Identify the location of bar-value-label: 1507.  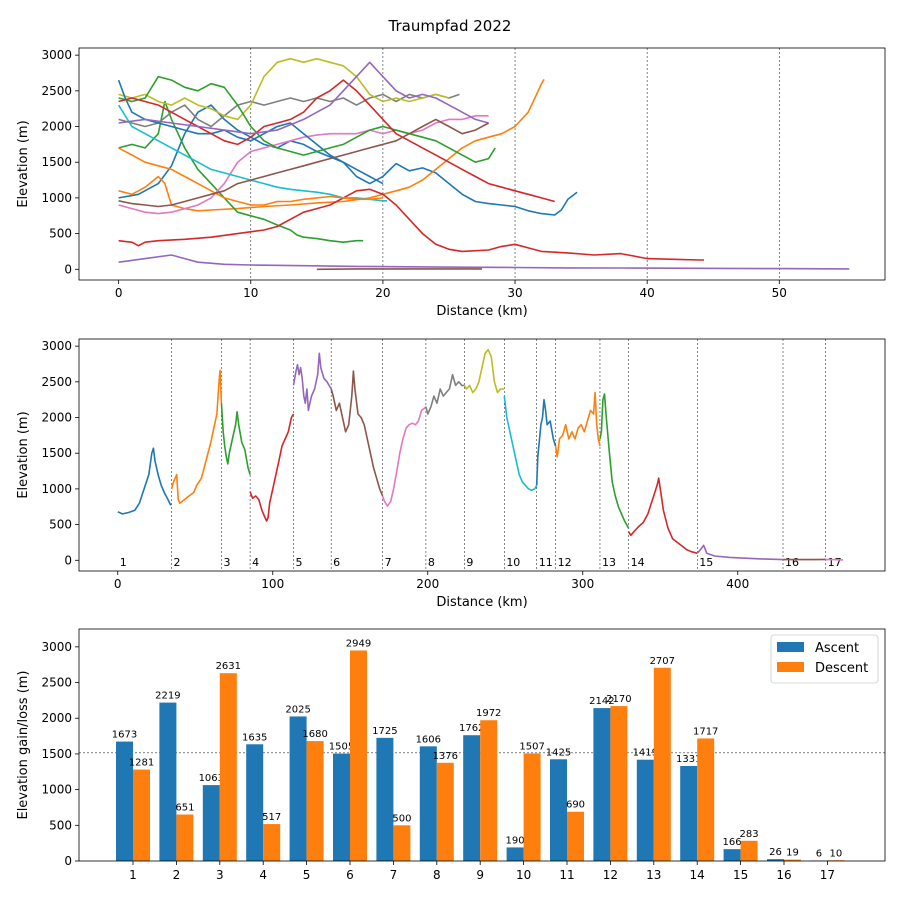
(531, 746).